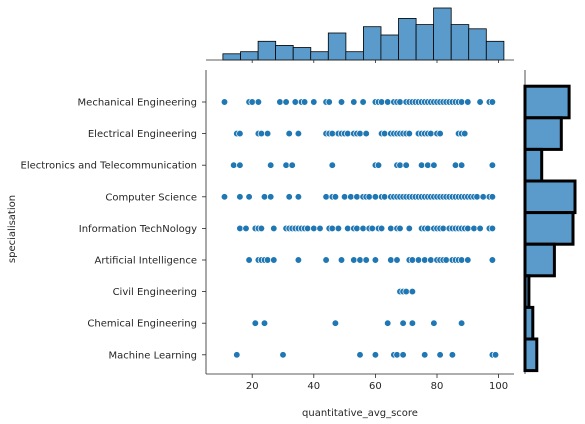 This screenshot has height=424, width=585. Describe the element at coordinates (137, 103) in the screenshot. I see `y-tick-label: Mechanical Engineering` at that location.